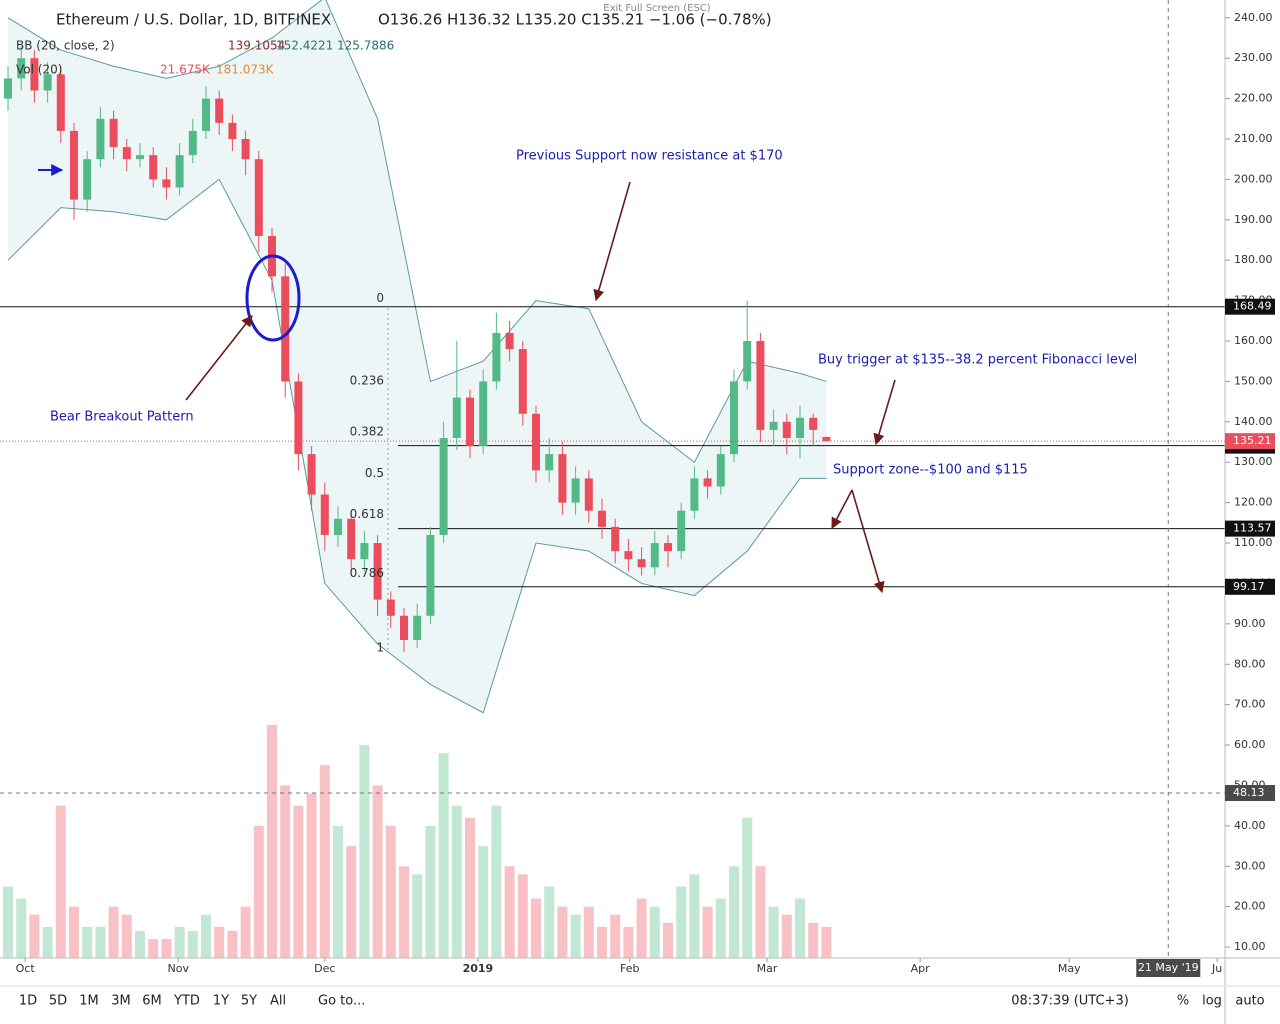  Describe the element at coordinates (1250, 865) in the screenshot. I see `y-tick-label: 30.00` at that location.